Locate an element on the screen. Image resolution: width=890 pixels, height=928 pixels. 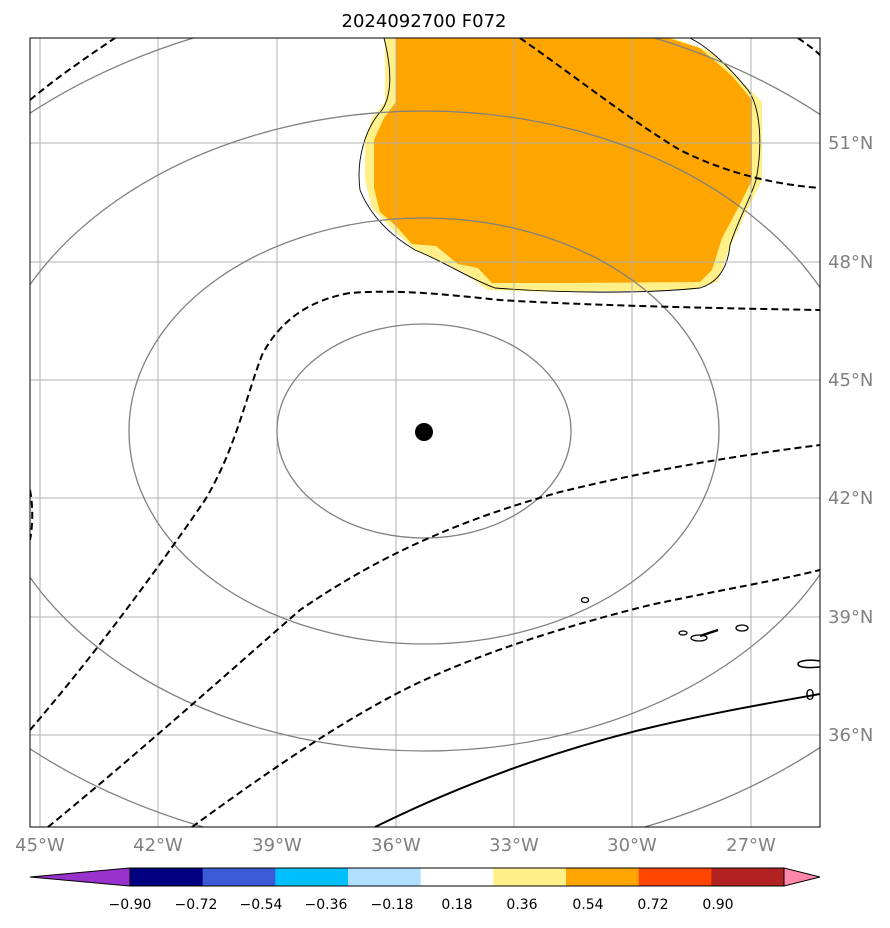
colorbar-frame is located at coordinates (457, 877).